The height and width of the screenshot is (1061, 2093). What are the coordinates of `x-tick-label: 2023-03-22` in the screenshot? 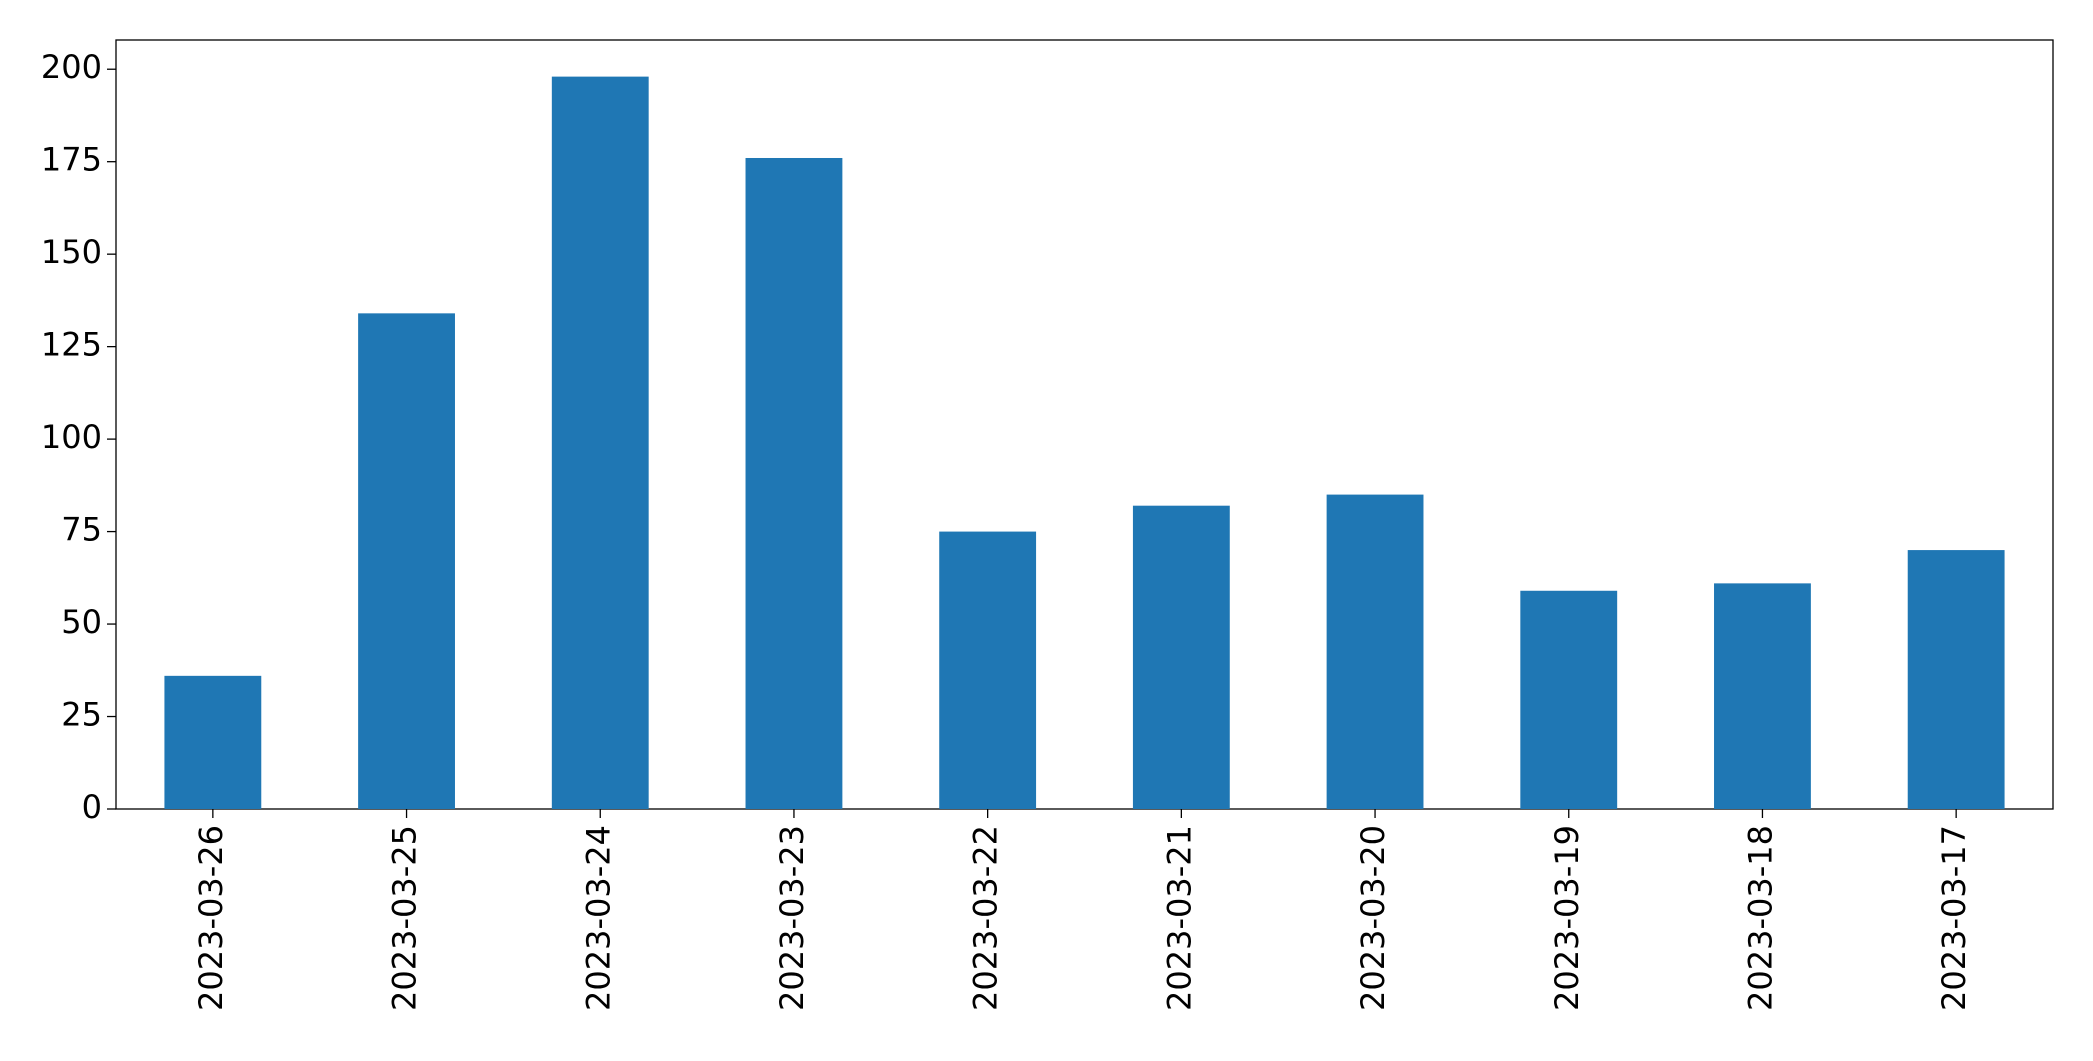 It's located at (986, 918).